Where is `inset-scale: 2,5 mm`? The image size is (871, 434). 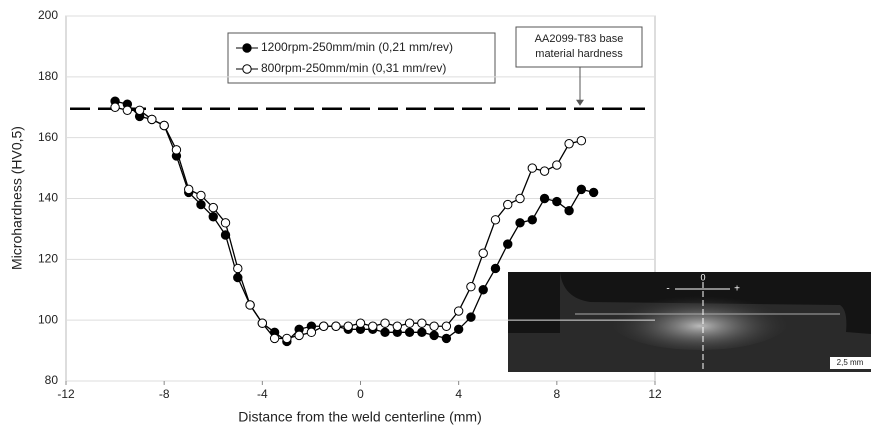
inset-scale: 2,5 mm is located at coordinates (850, 362).